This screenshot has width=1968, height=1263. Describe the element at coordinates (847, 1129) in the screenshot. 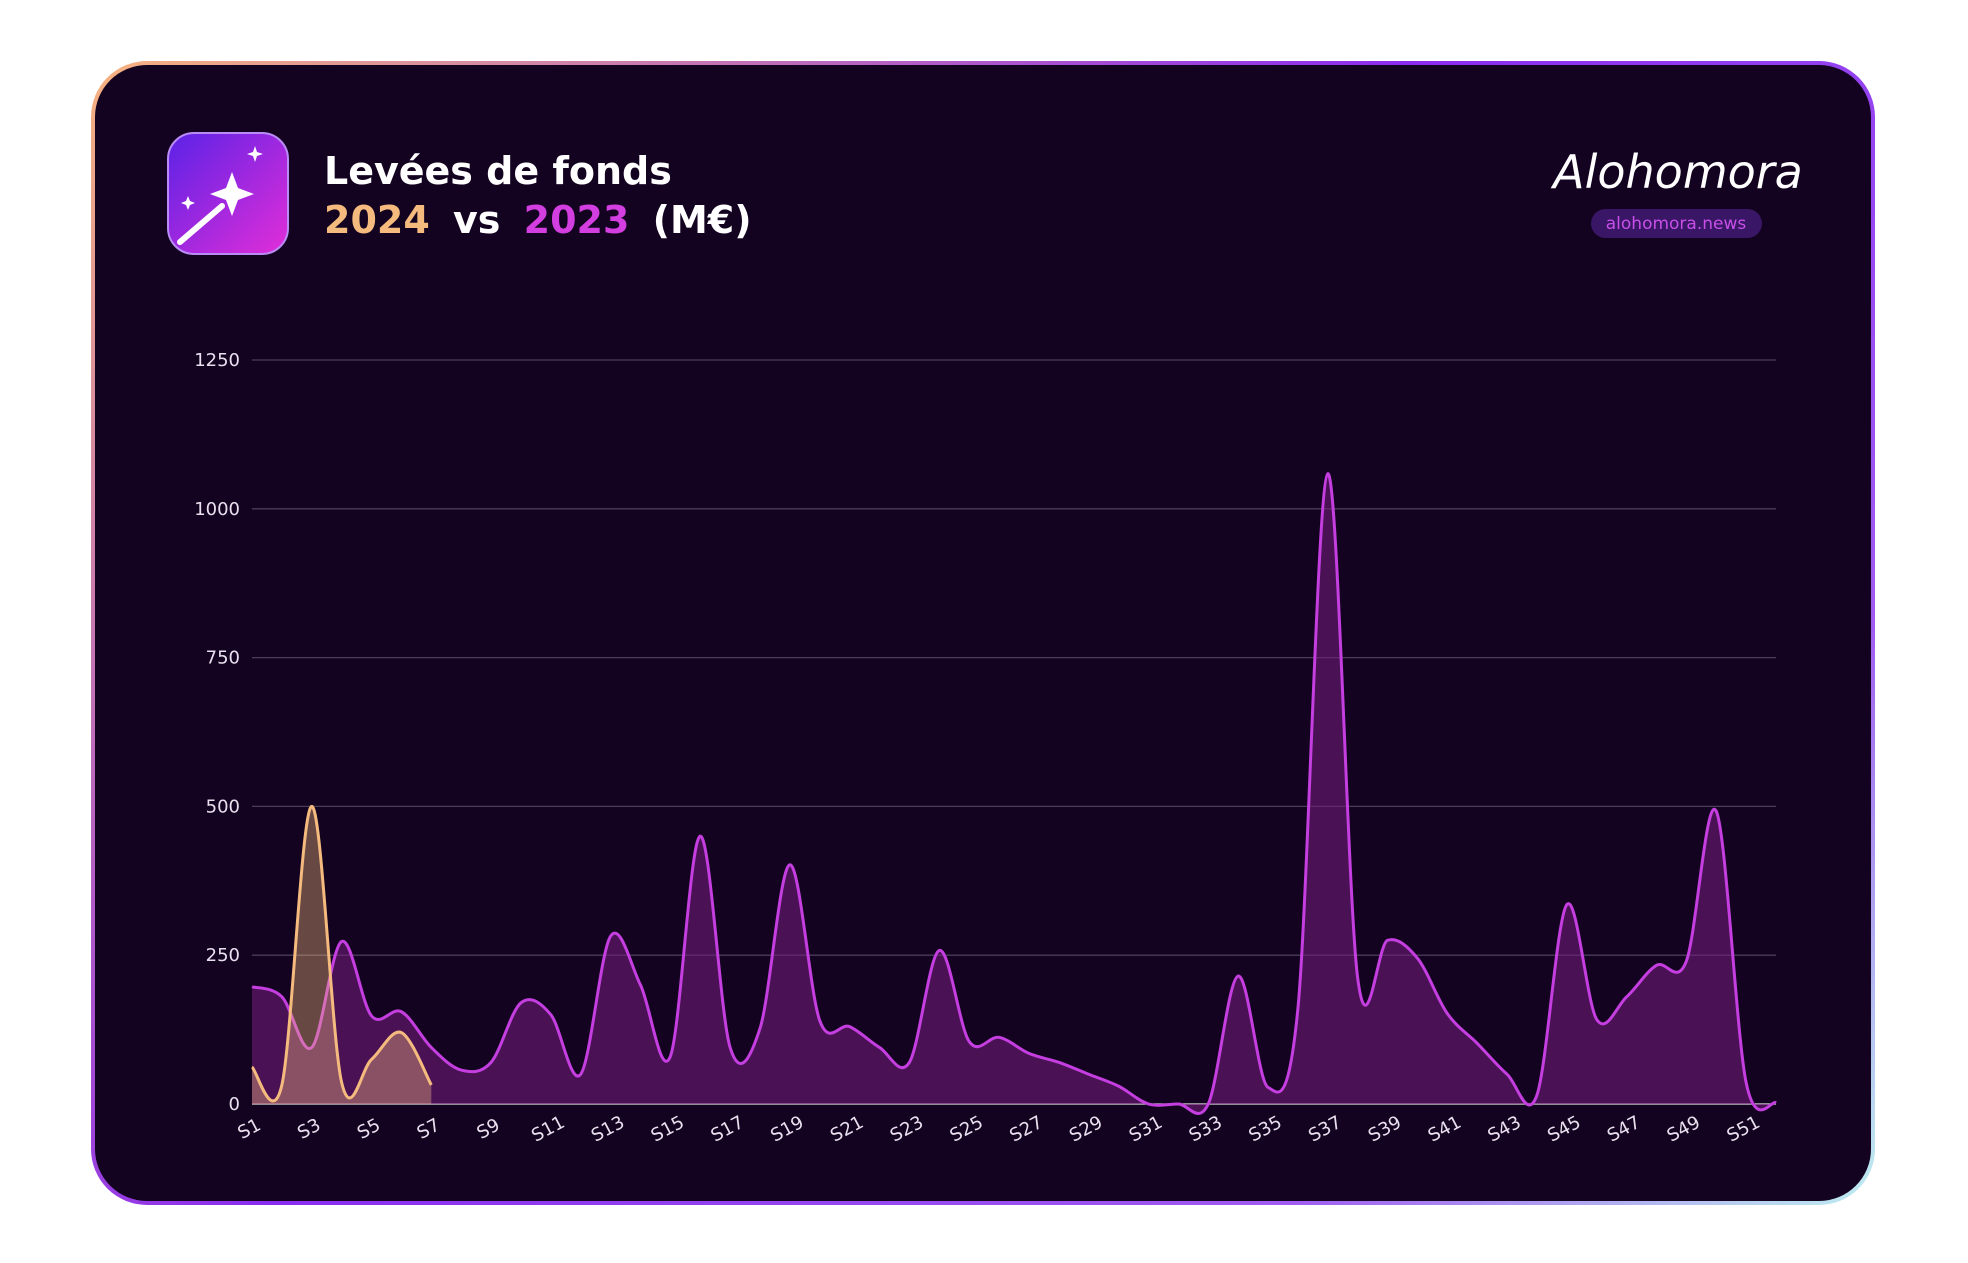

I see `x-tick-label: S21` at that location.